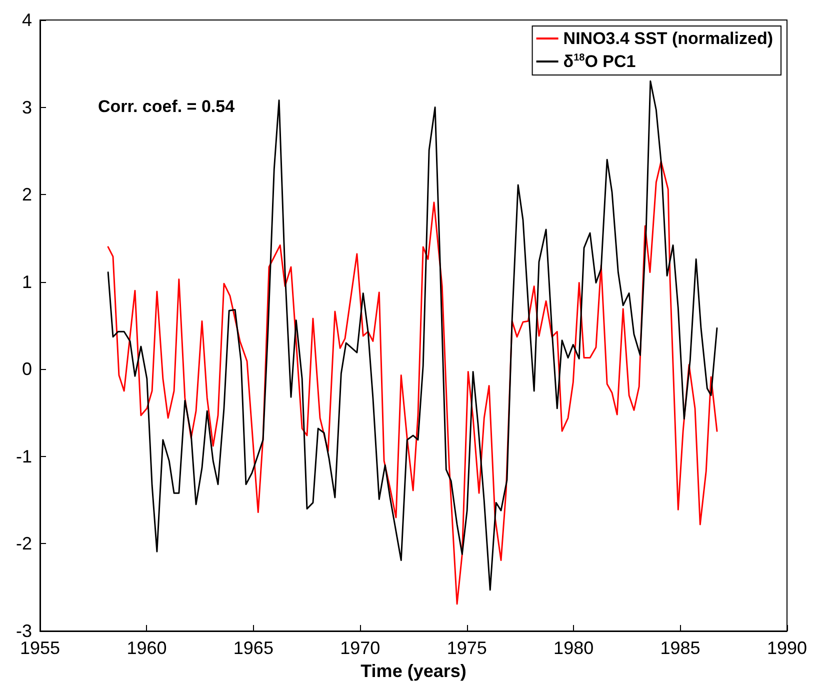  I want to click on y-tick-label: 1, so click(27, 282).